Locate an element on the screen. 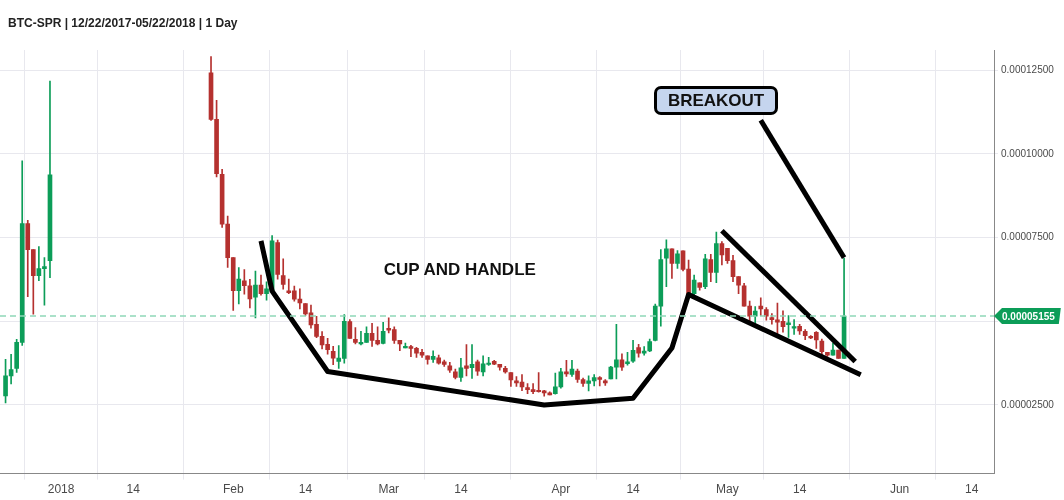 This screenshot has width=1064, height=500. x-tick-label: 2018 is located at coordinates (61, 489).